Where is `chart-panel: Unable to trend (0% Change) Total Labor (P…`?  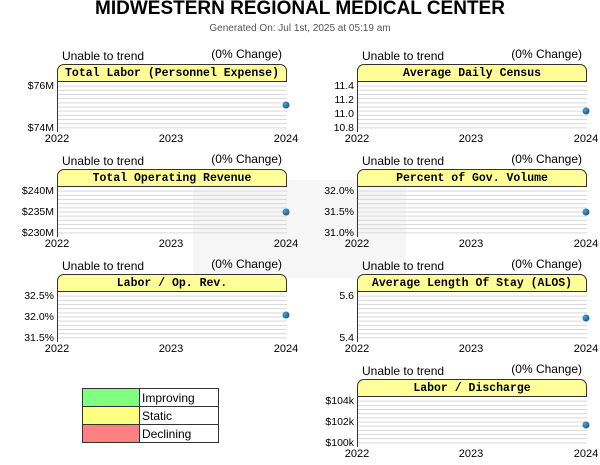
chart-panel: Unable to trend (0% Change) Total Labor (P… is located at coordinates (163, 96).